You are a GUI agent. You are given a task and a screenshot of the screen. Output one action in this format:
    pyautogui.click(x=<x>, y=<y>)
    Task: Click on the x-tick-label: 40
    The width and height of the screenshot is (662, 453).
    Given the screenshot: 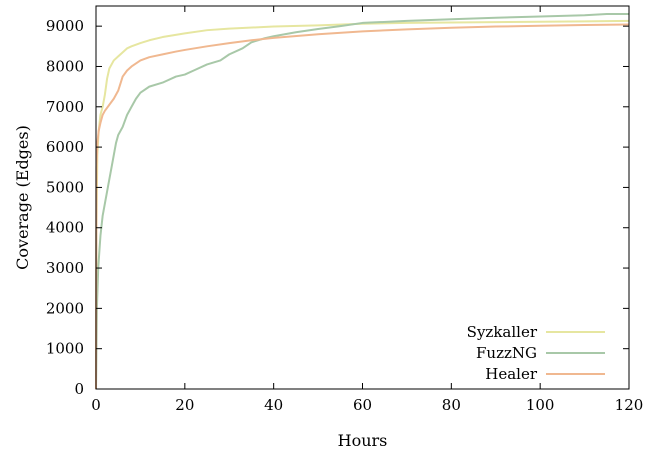 What is the action you would take?
    pyautogui.click(x=273, y=405)
    